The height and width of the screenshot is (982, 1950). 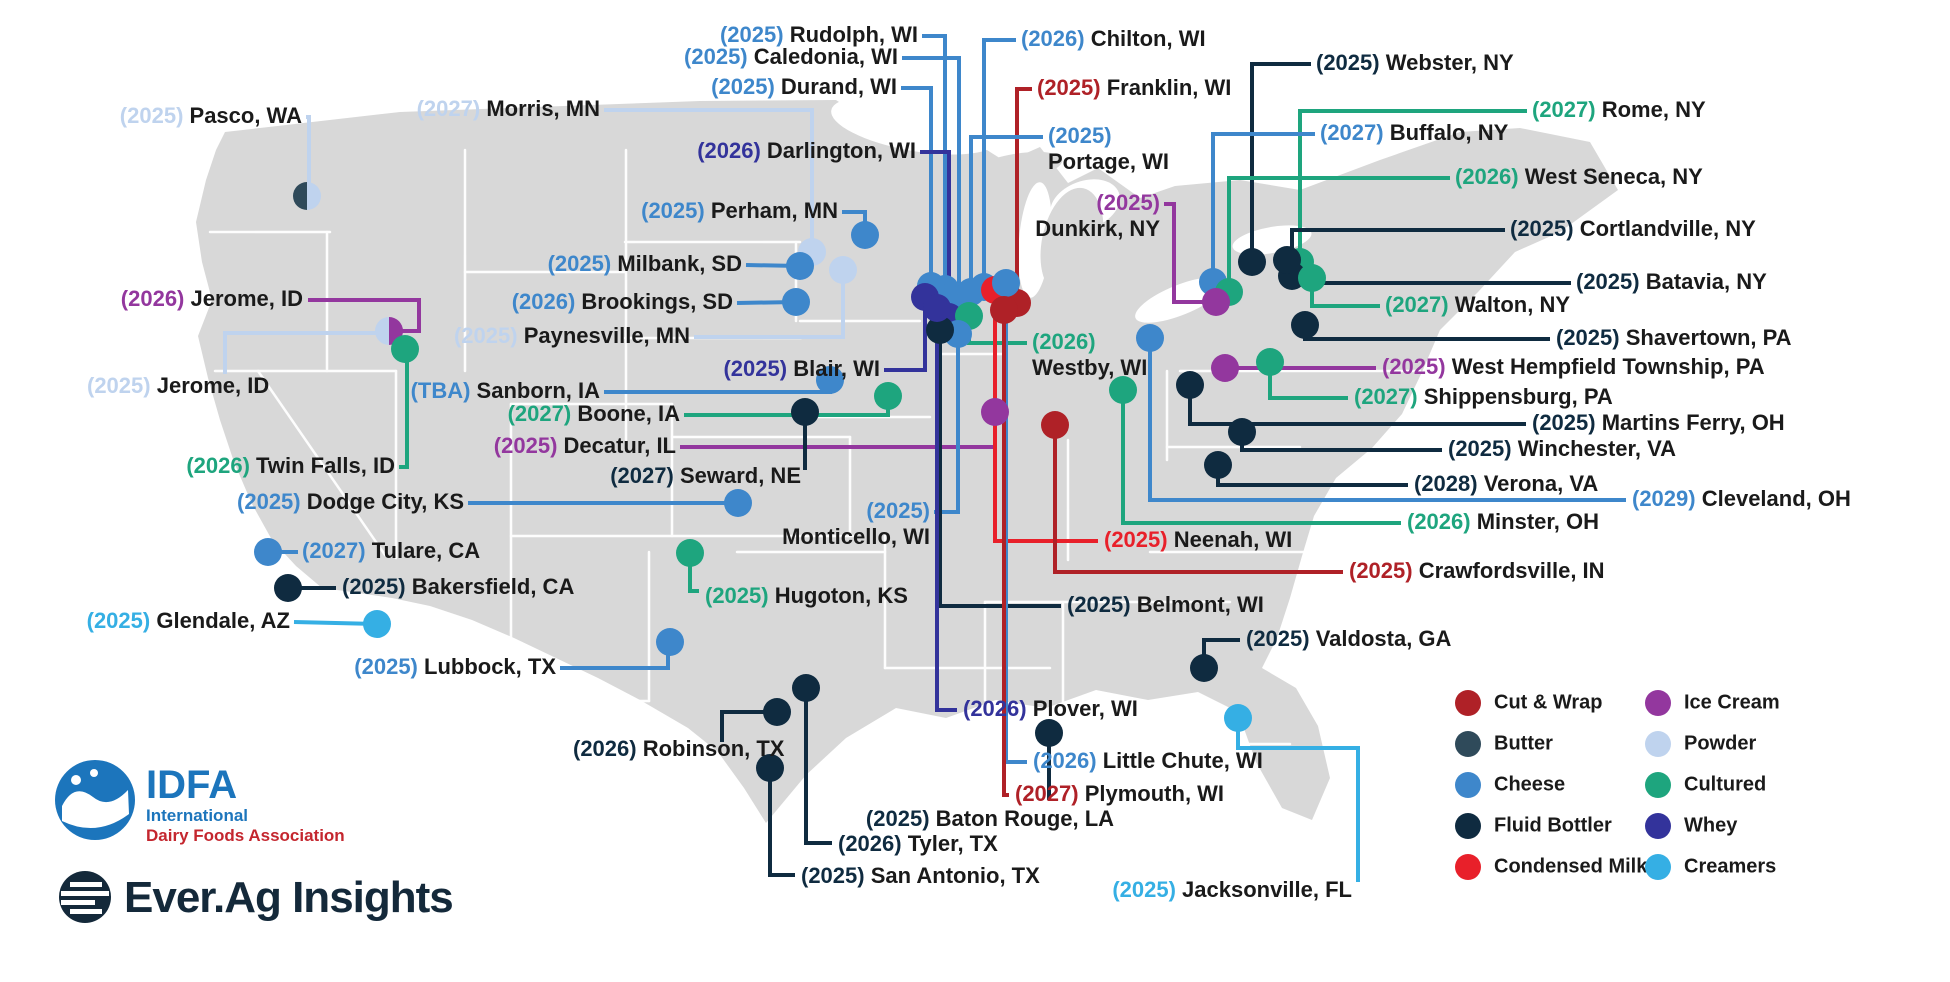 What do you see at coordinates (405, 349) in the screenshot?
I see `plant-dot-twin-falls` at bounding box center [405, 349].